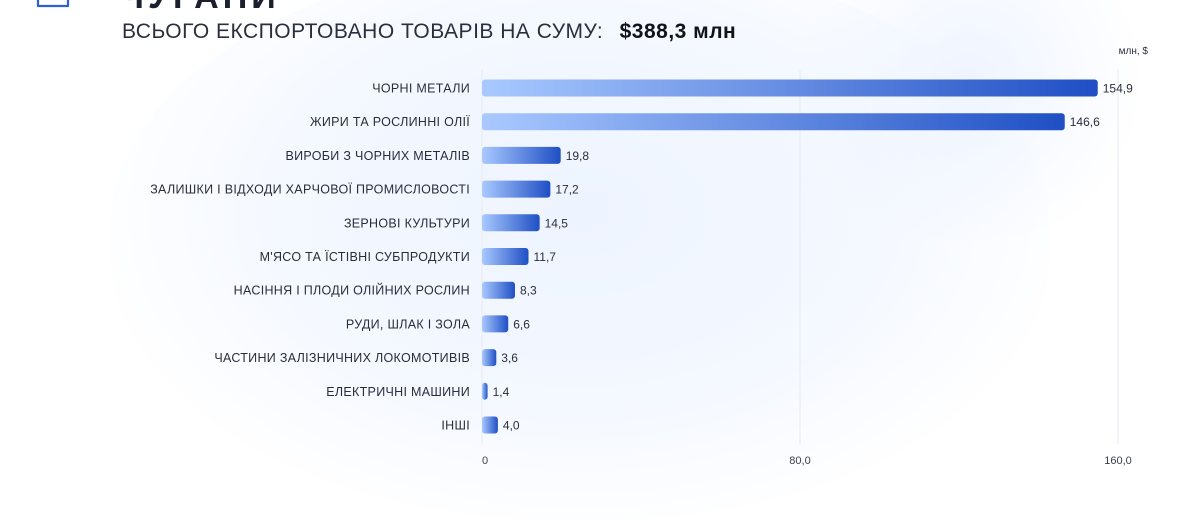 This screenshot has width=1200, height=520. What do you see at coordinates (421, 89) in the screenshot?
I see `category-label: ЧОРНІ МЕТАЛИ` at bounding box center [421, 89].